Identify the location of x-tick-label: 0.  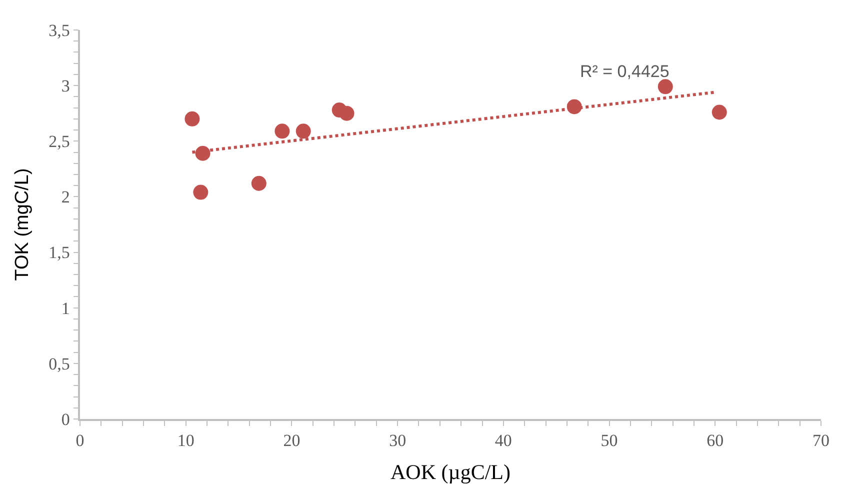
(80, 440).